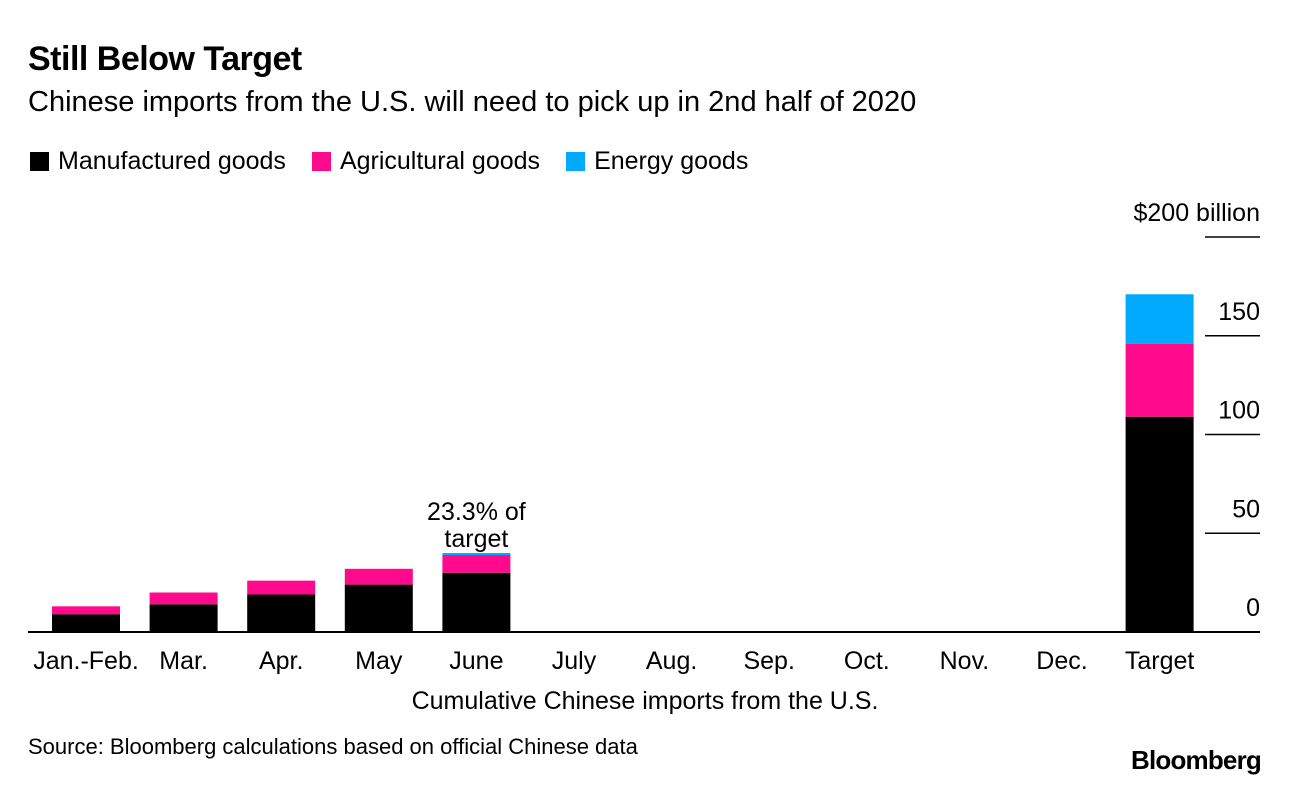  I want to click on legend-item-agricultural: Agricultural goods, so click(426, 161).